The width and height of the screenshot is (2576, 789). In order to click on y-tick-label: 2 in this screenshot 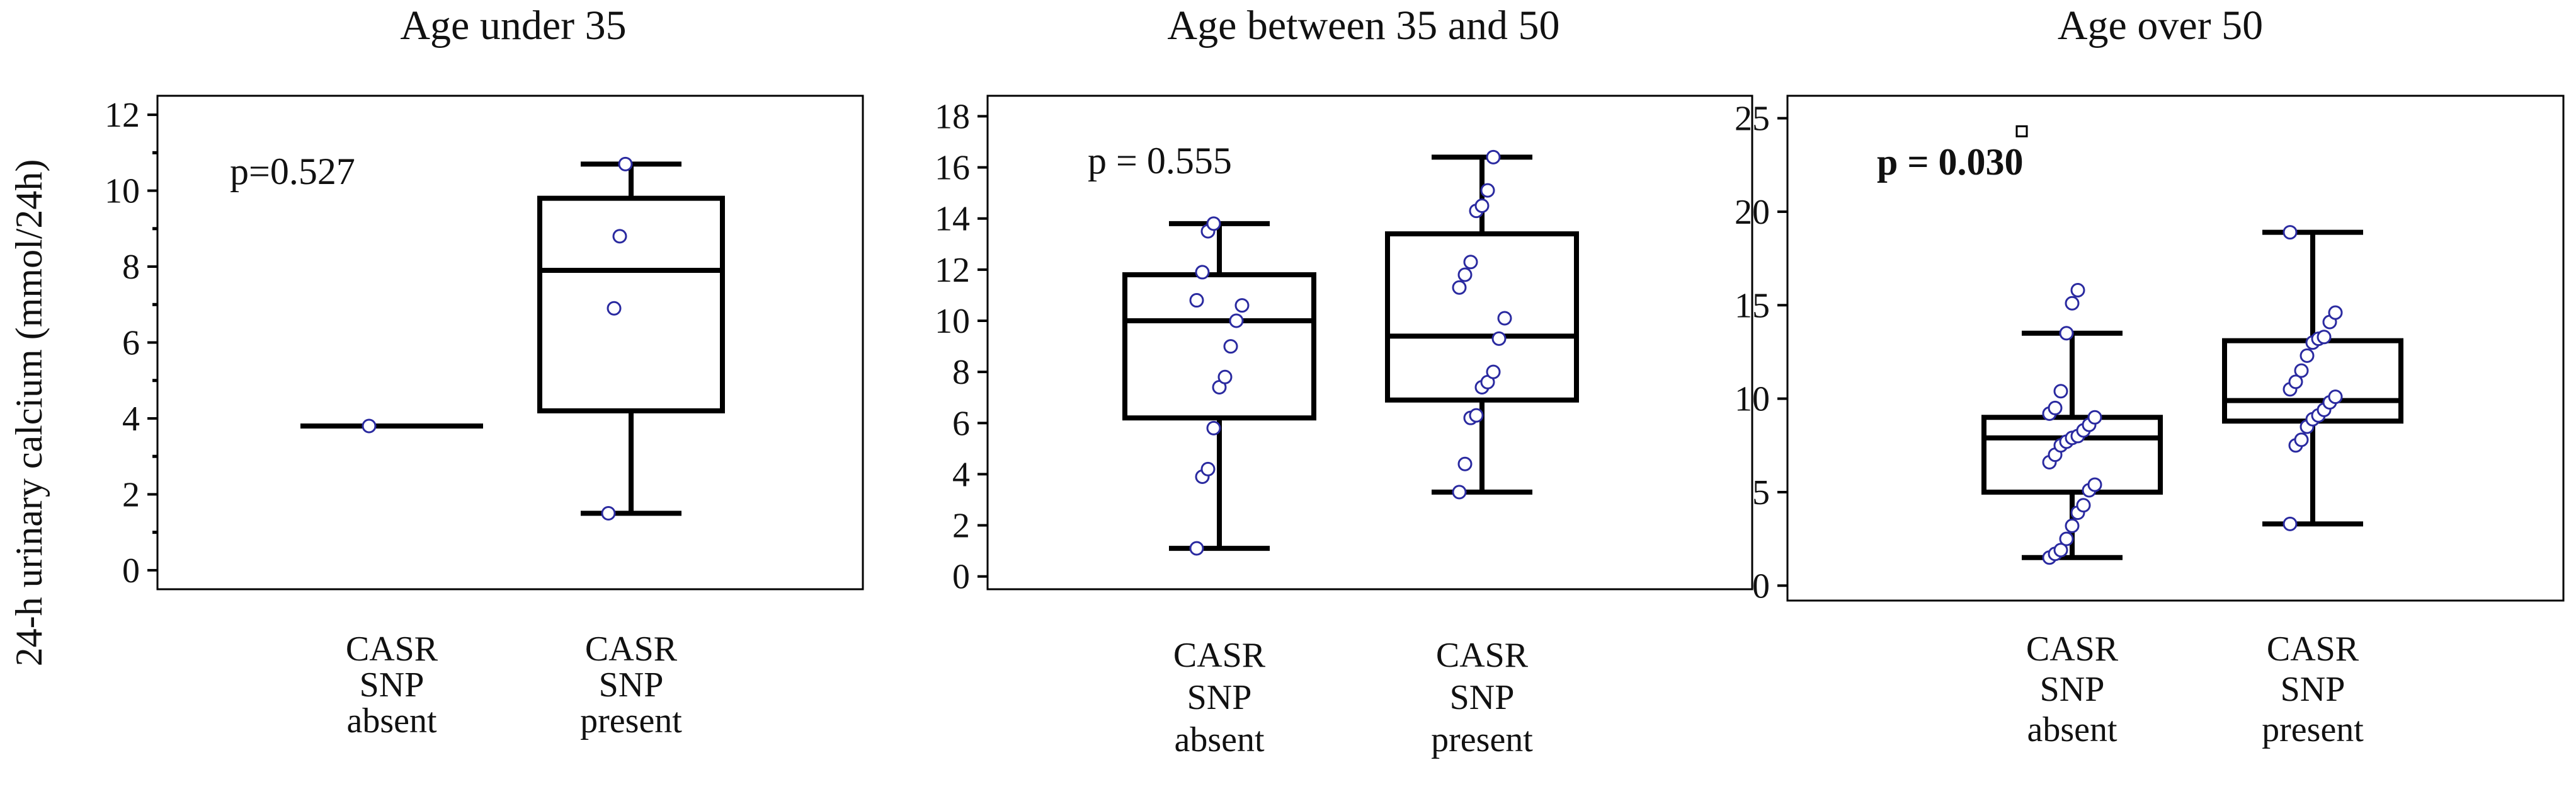, I will do `click(961, 526)`.